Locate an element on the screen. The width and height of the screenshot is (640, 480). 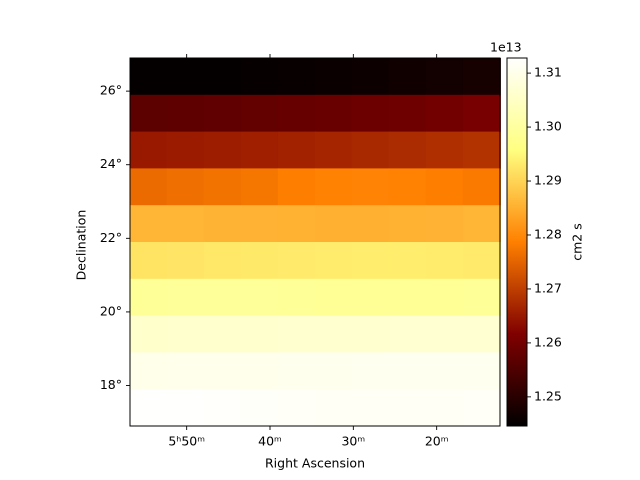
y-tick-label: 24° is located at coordinates (111, 163).